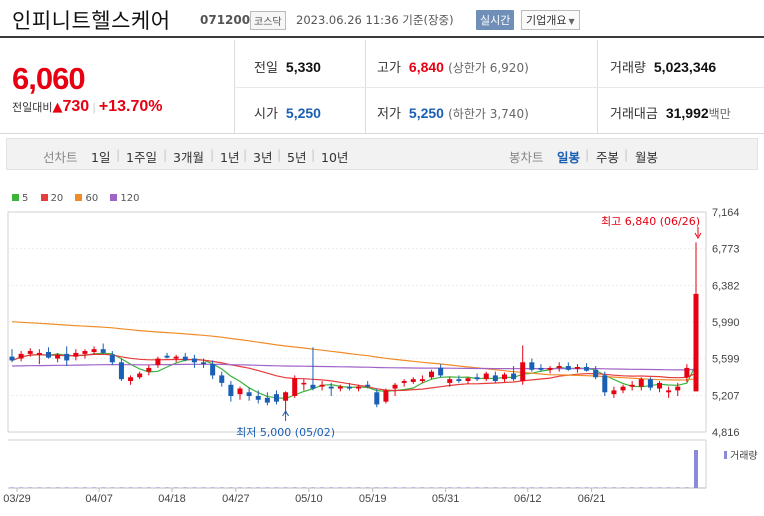 The image size is (764, 516). What do you see at coordinates (719, 114) in the screenshot?
I see `trade-value-unit: 백만` at bounding box center [719, 114].